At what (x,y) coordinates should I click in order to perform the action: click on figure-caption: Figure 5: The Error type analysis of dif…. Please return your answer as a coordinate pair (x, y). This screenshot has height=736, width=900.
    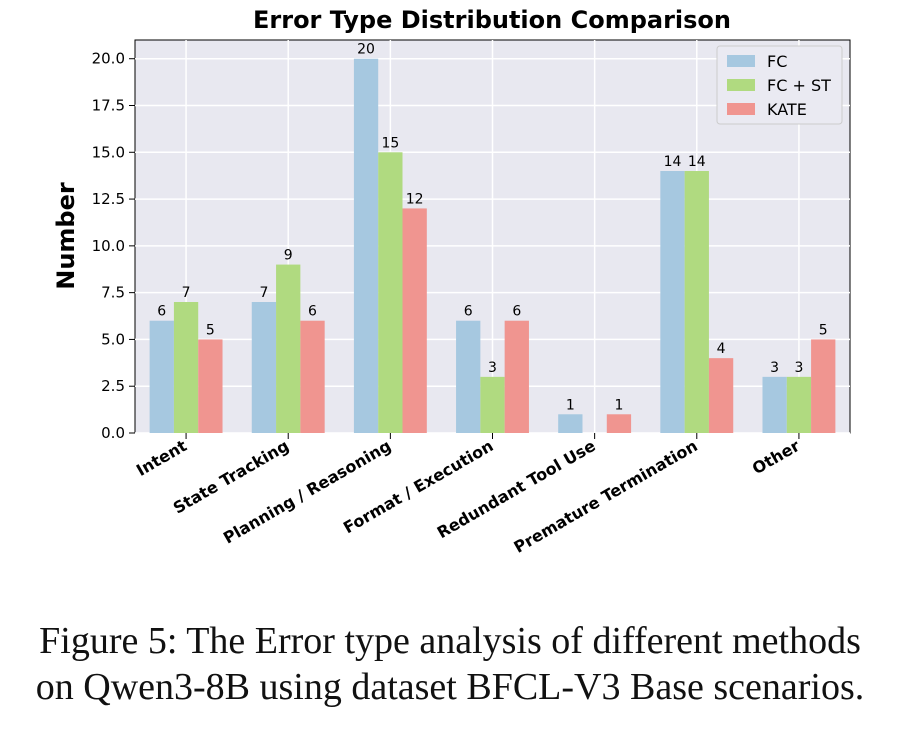
    Looking at the image, I should click on (450, 664).